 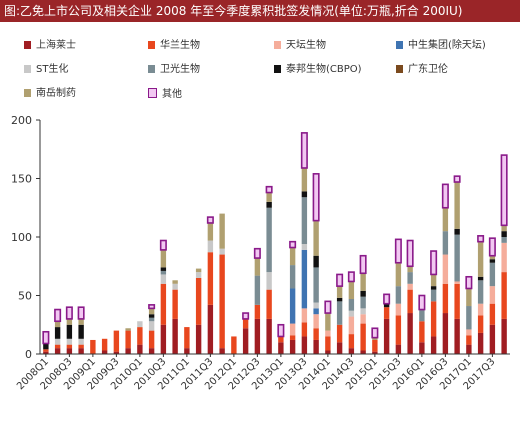 I want to click on y-tick-label: 0, so click(x=28, y=354).